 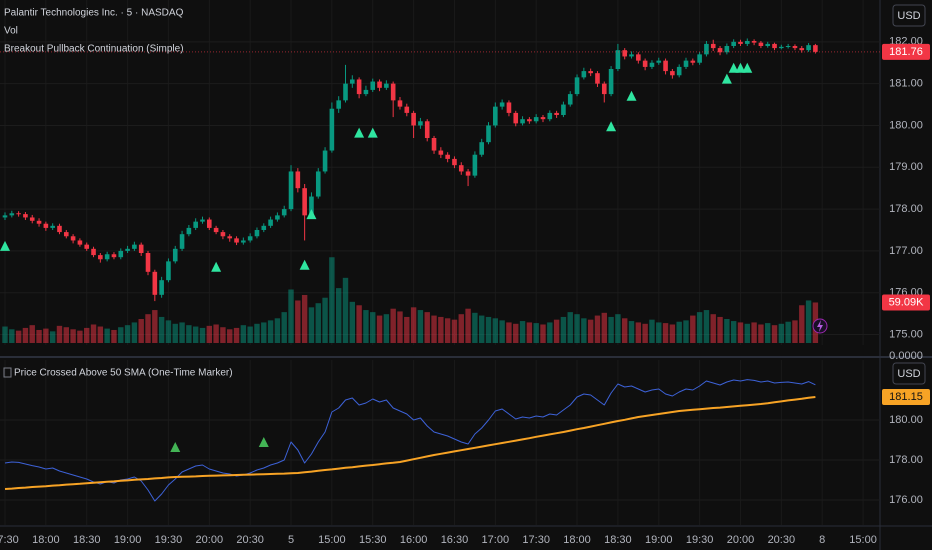 I want to click on x-tick-label: 15:00, so click(x=332, y=540).